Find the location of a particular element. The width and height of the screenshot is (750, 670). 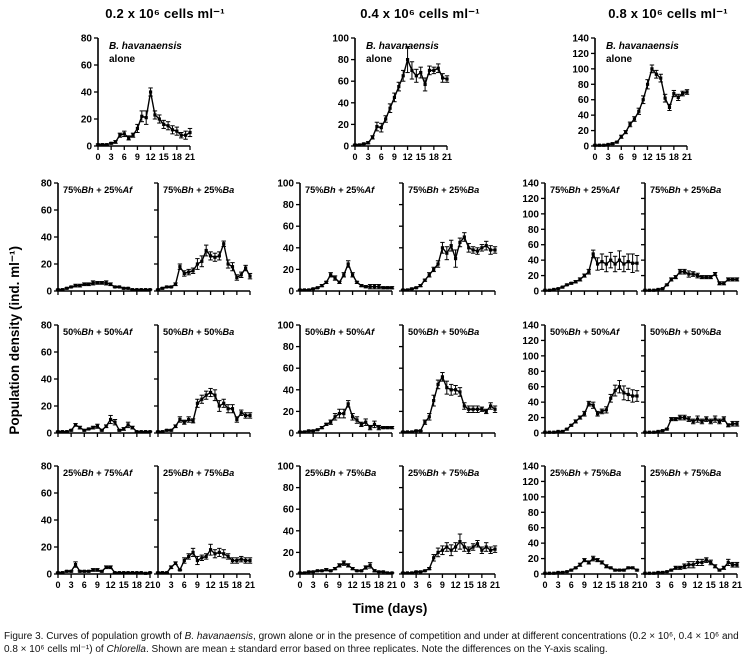

line-chart-svg: 75%Bh + 25%Ba is located at coordinates (203, 238).